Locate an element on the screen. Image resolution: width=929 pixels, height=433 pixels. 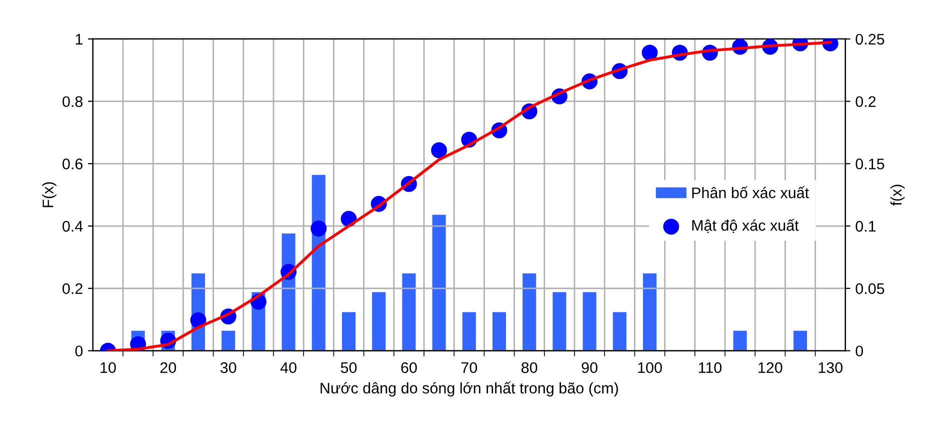
x-tick-label: 50 is located at coordinates (348, 368).